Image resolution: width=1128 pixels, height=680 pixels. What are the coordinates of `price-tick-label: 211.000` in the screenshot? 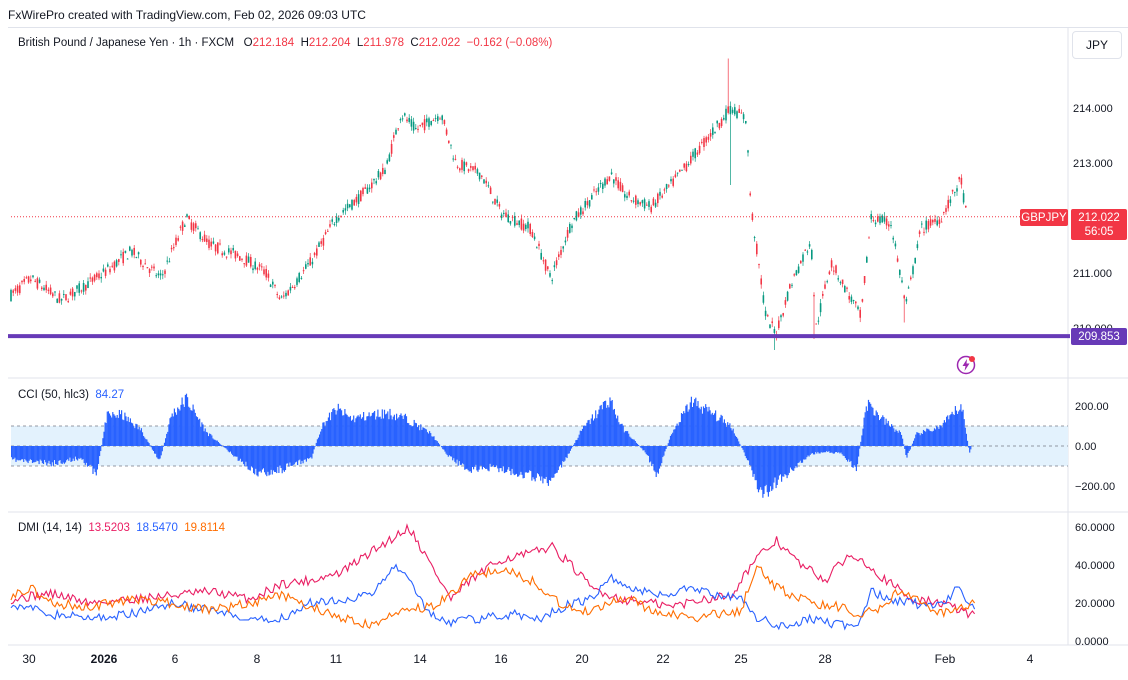 It's located at (1092, 274).